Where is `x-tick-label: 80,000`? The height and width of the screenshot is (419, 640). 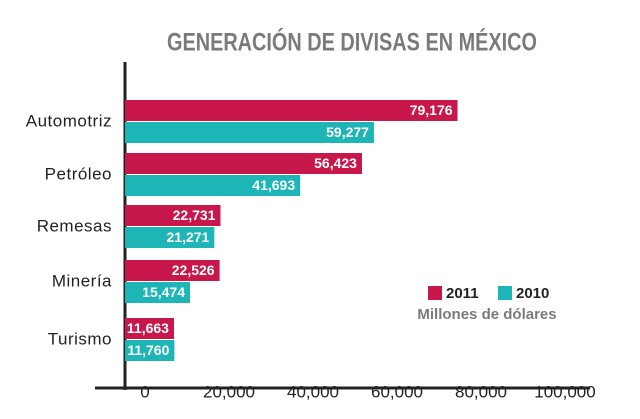
x-tick-label: 80,000 is located at coordinates (481, 391).